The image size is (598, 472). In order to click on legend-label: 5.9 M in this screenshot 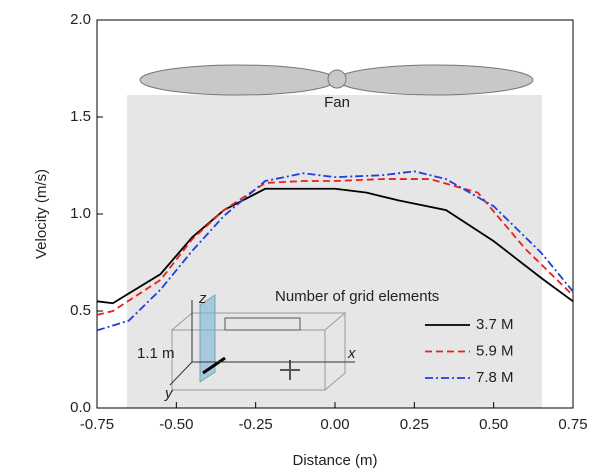, I will do `click(495, 350)`.